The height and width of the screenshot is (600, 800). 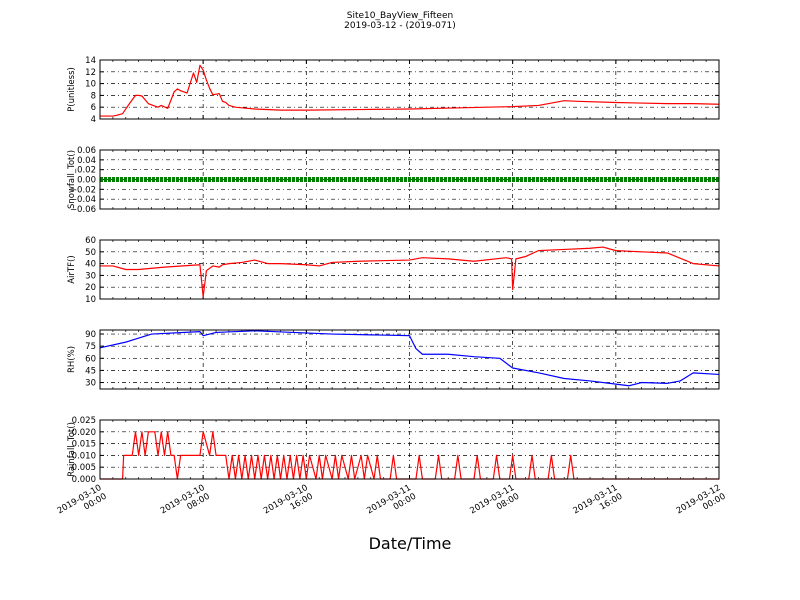 I want to click on y-tick-label: −0.02, so click(x=83, y=190).